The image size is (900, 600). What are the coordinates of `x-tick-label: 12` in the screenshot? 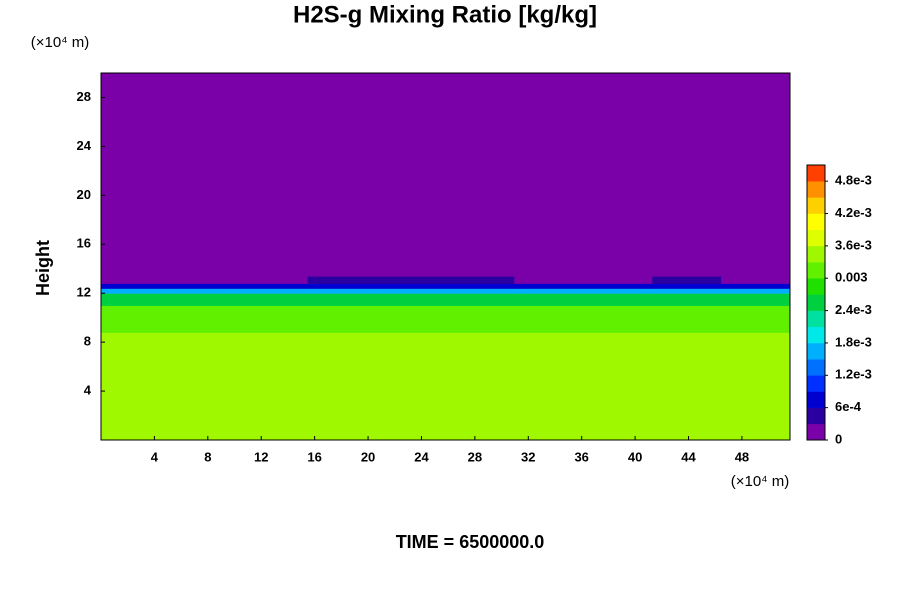 It's located at (261, 456).